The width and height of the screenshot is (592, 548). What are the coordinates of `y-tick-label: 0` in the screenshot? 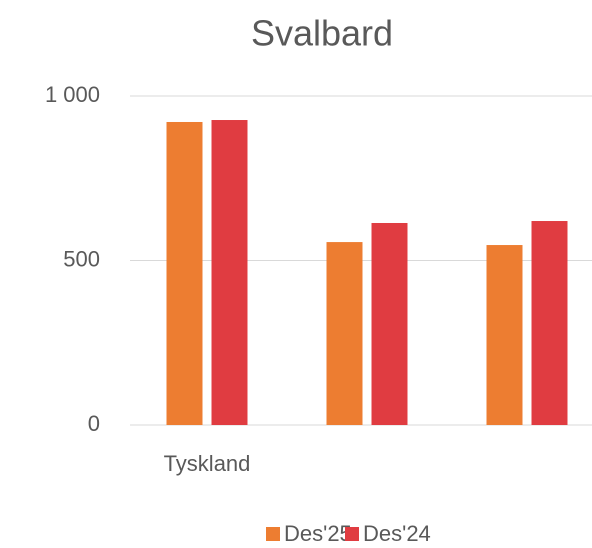 It's located at (94, 423).